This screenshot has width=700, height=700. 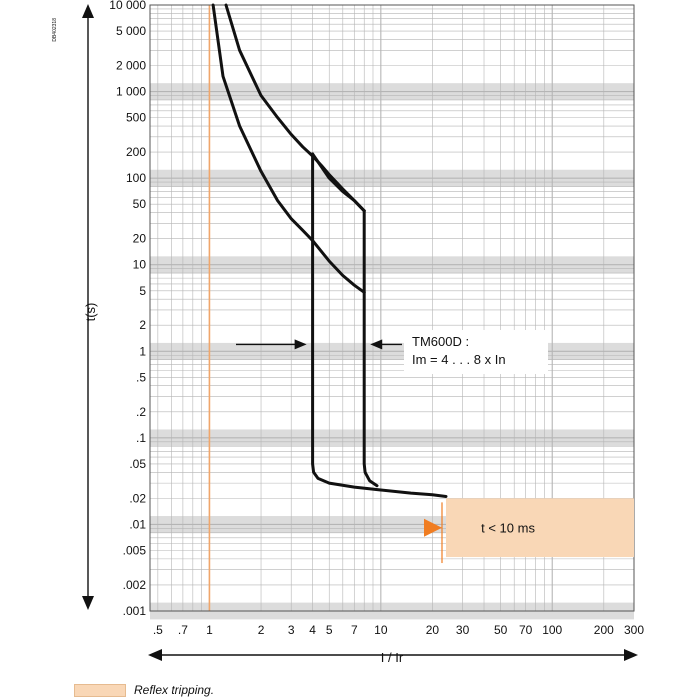 What do you see at coordinates (135, 585) in the screenshot?
I see `y-tick-label: .002` at bounding box center [135, 585].